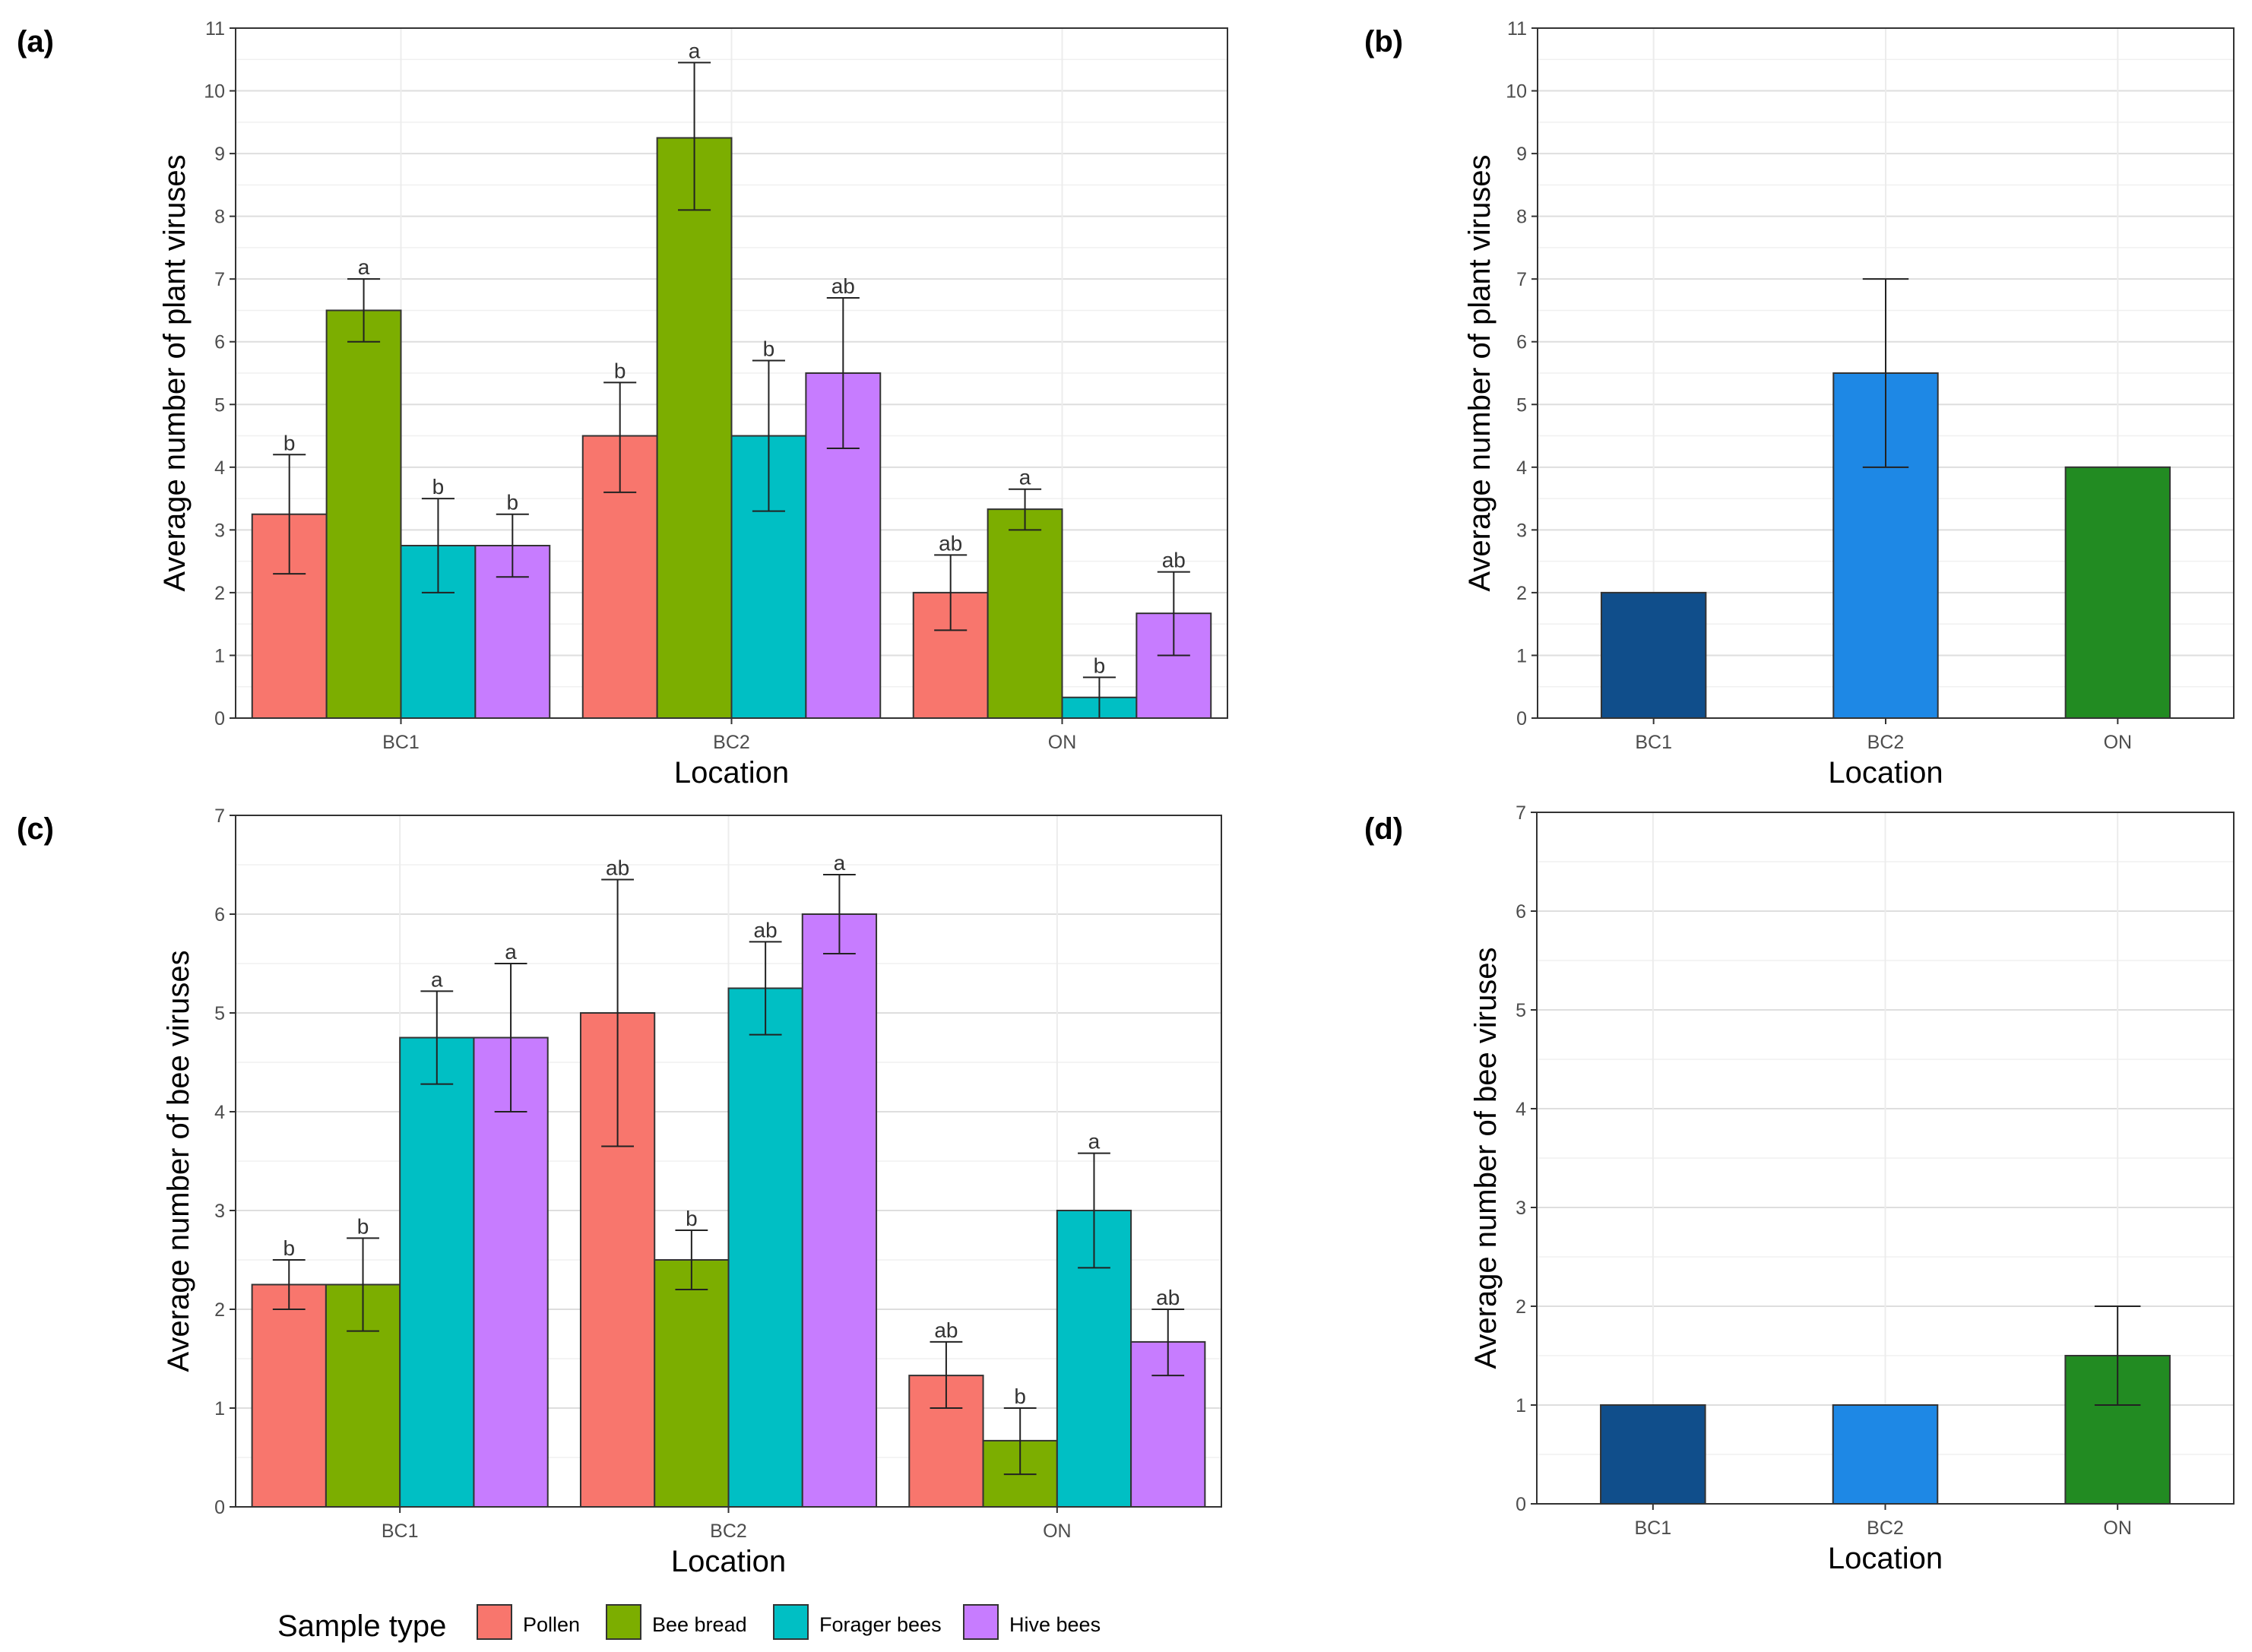 The height and width of the screenshot is (1652, 2252). Describe the element at coordinates (1025, 614) in the screenshot. I see `bar-bee-bread-on` at that location.